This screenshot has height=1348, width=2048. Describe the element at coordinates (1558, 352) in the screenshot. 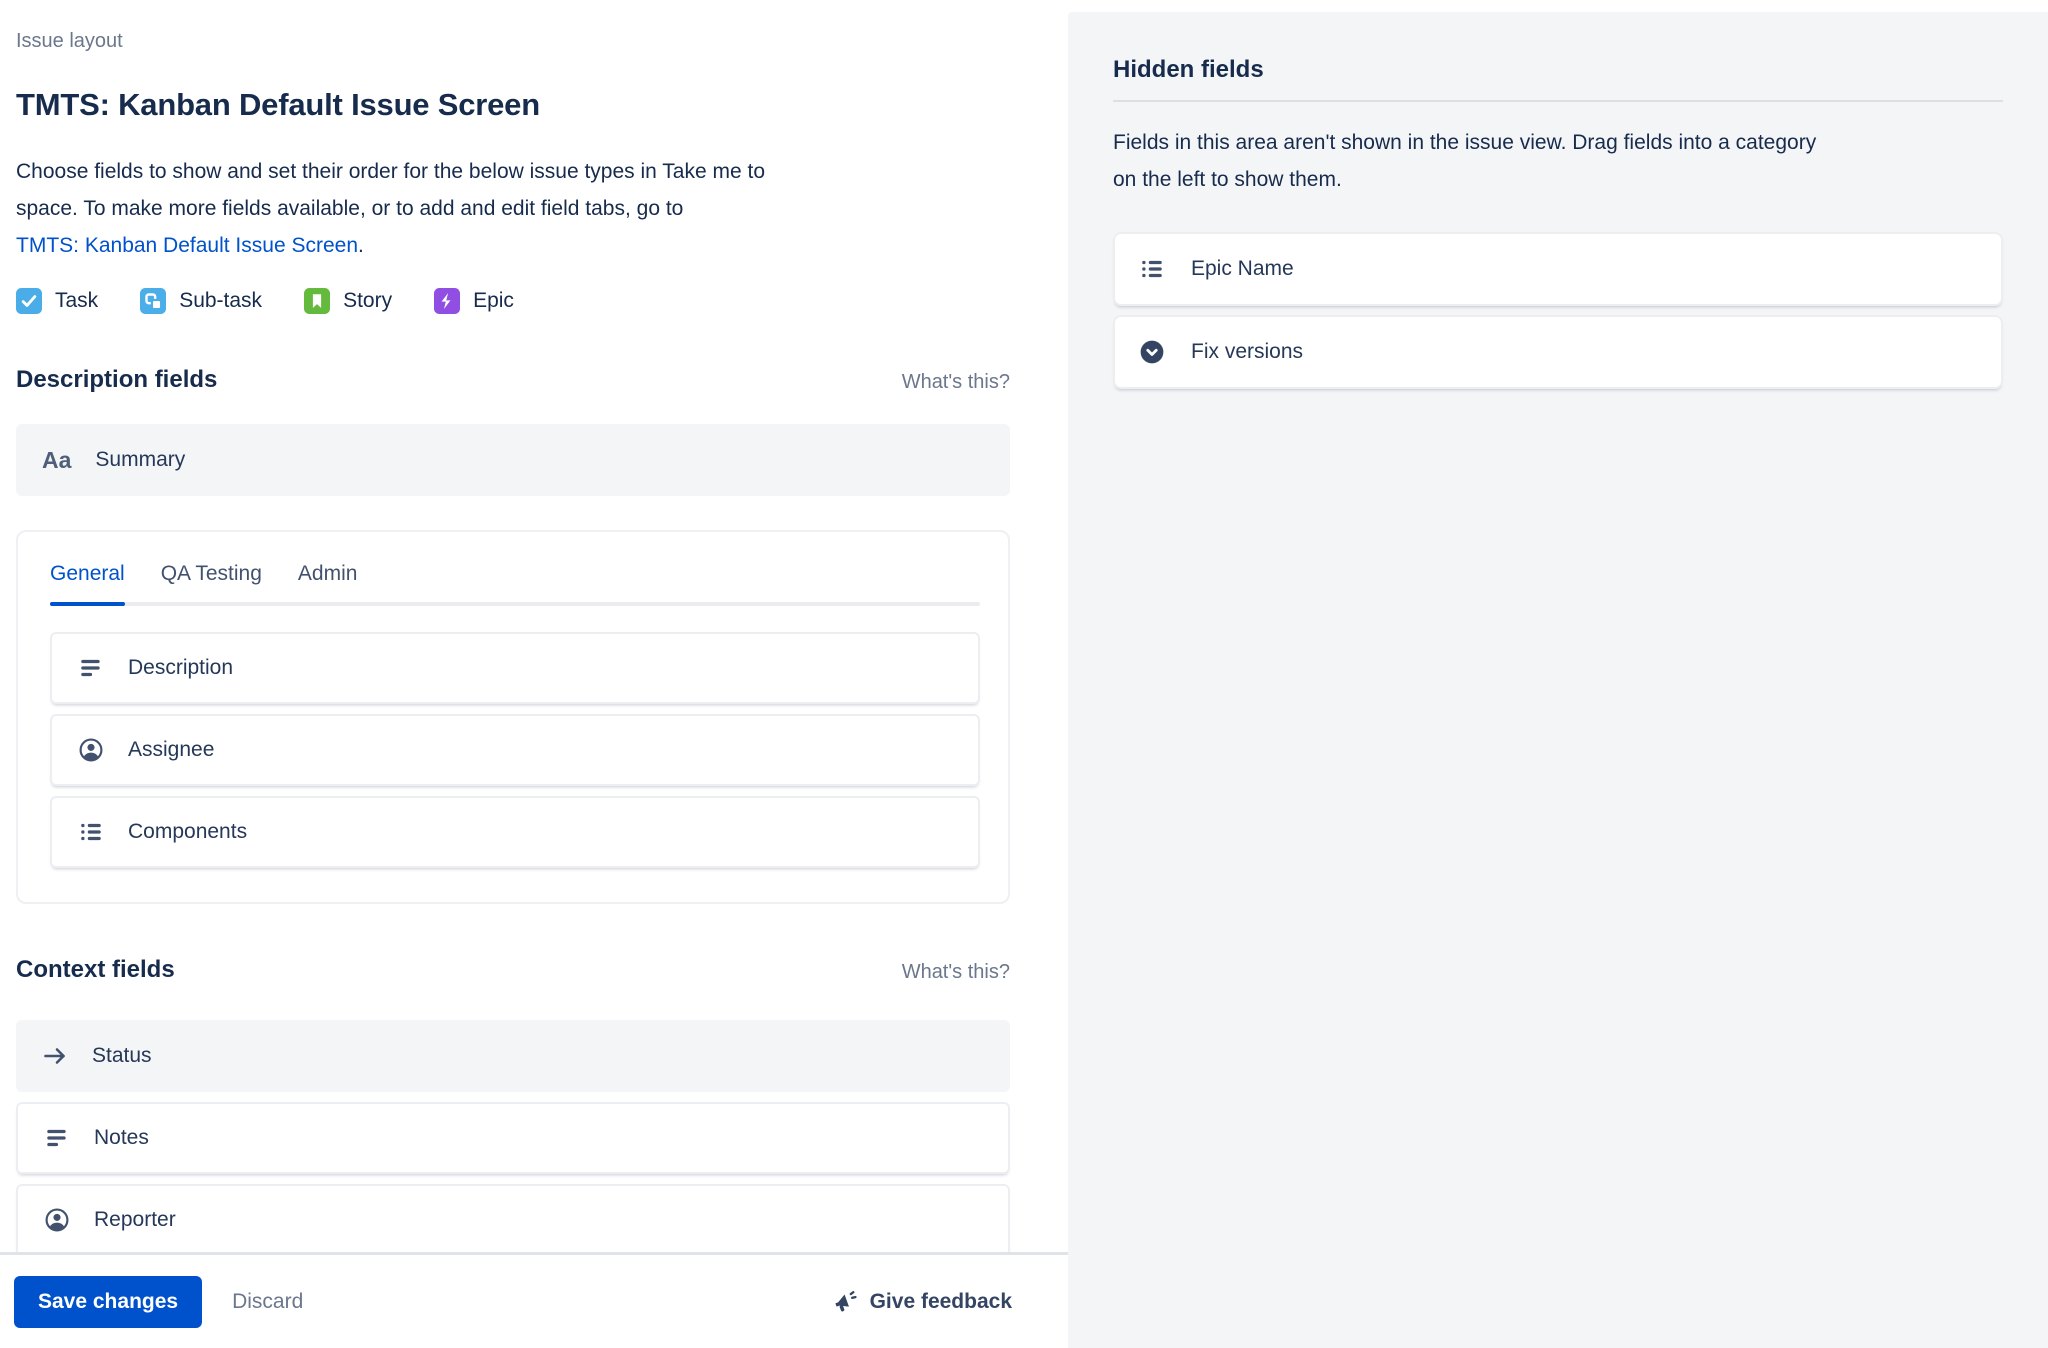

I see `field-fix-versions: Fix versions` at that location.